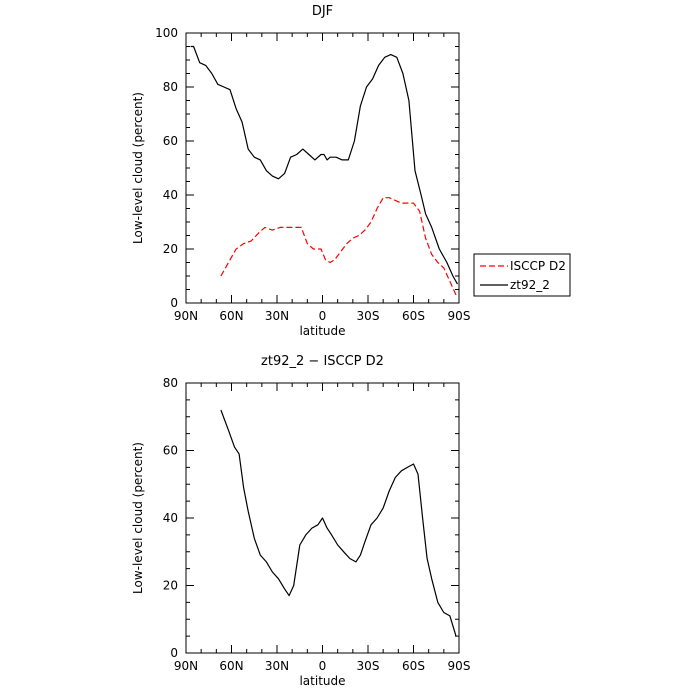 Image resolution: width=700 pixels, height=700 pixels. What do you see at coordinates (338, 246) in the screenshot?
I see `series-line-isccp-d2` at bounding box center [338, 246].